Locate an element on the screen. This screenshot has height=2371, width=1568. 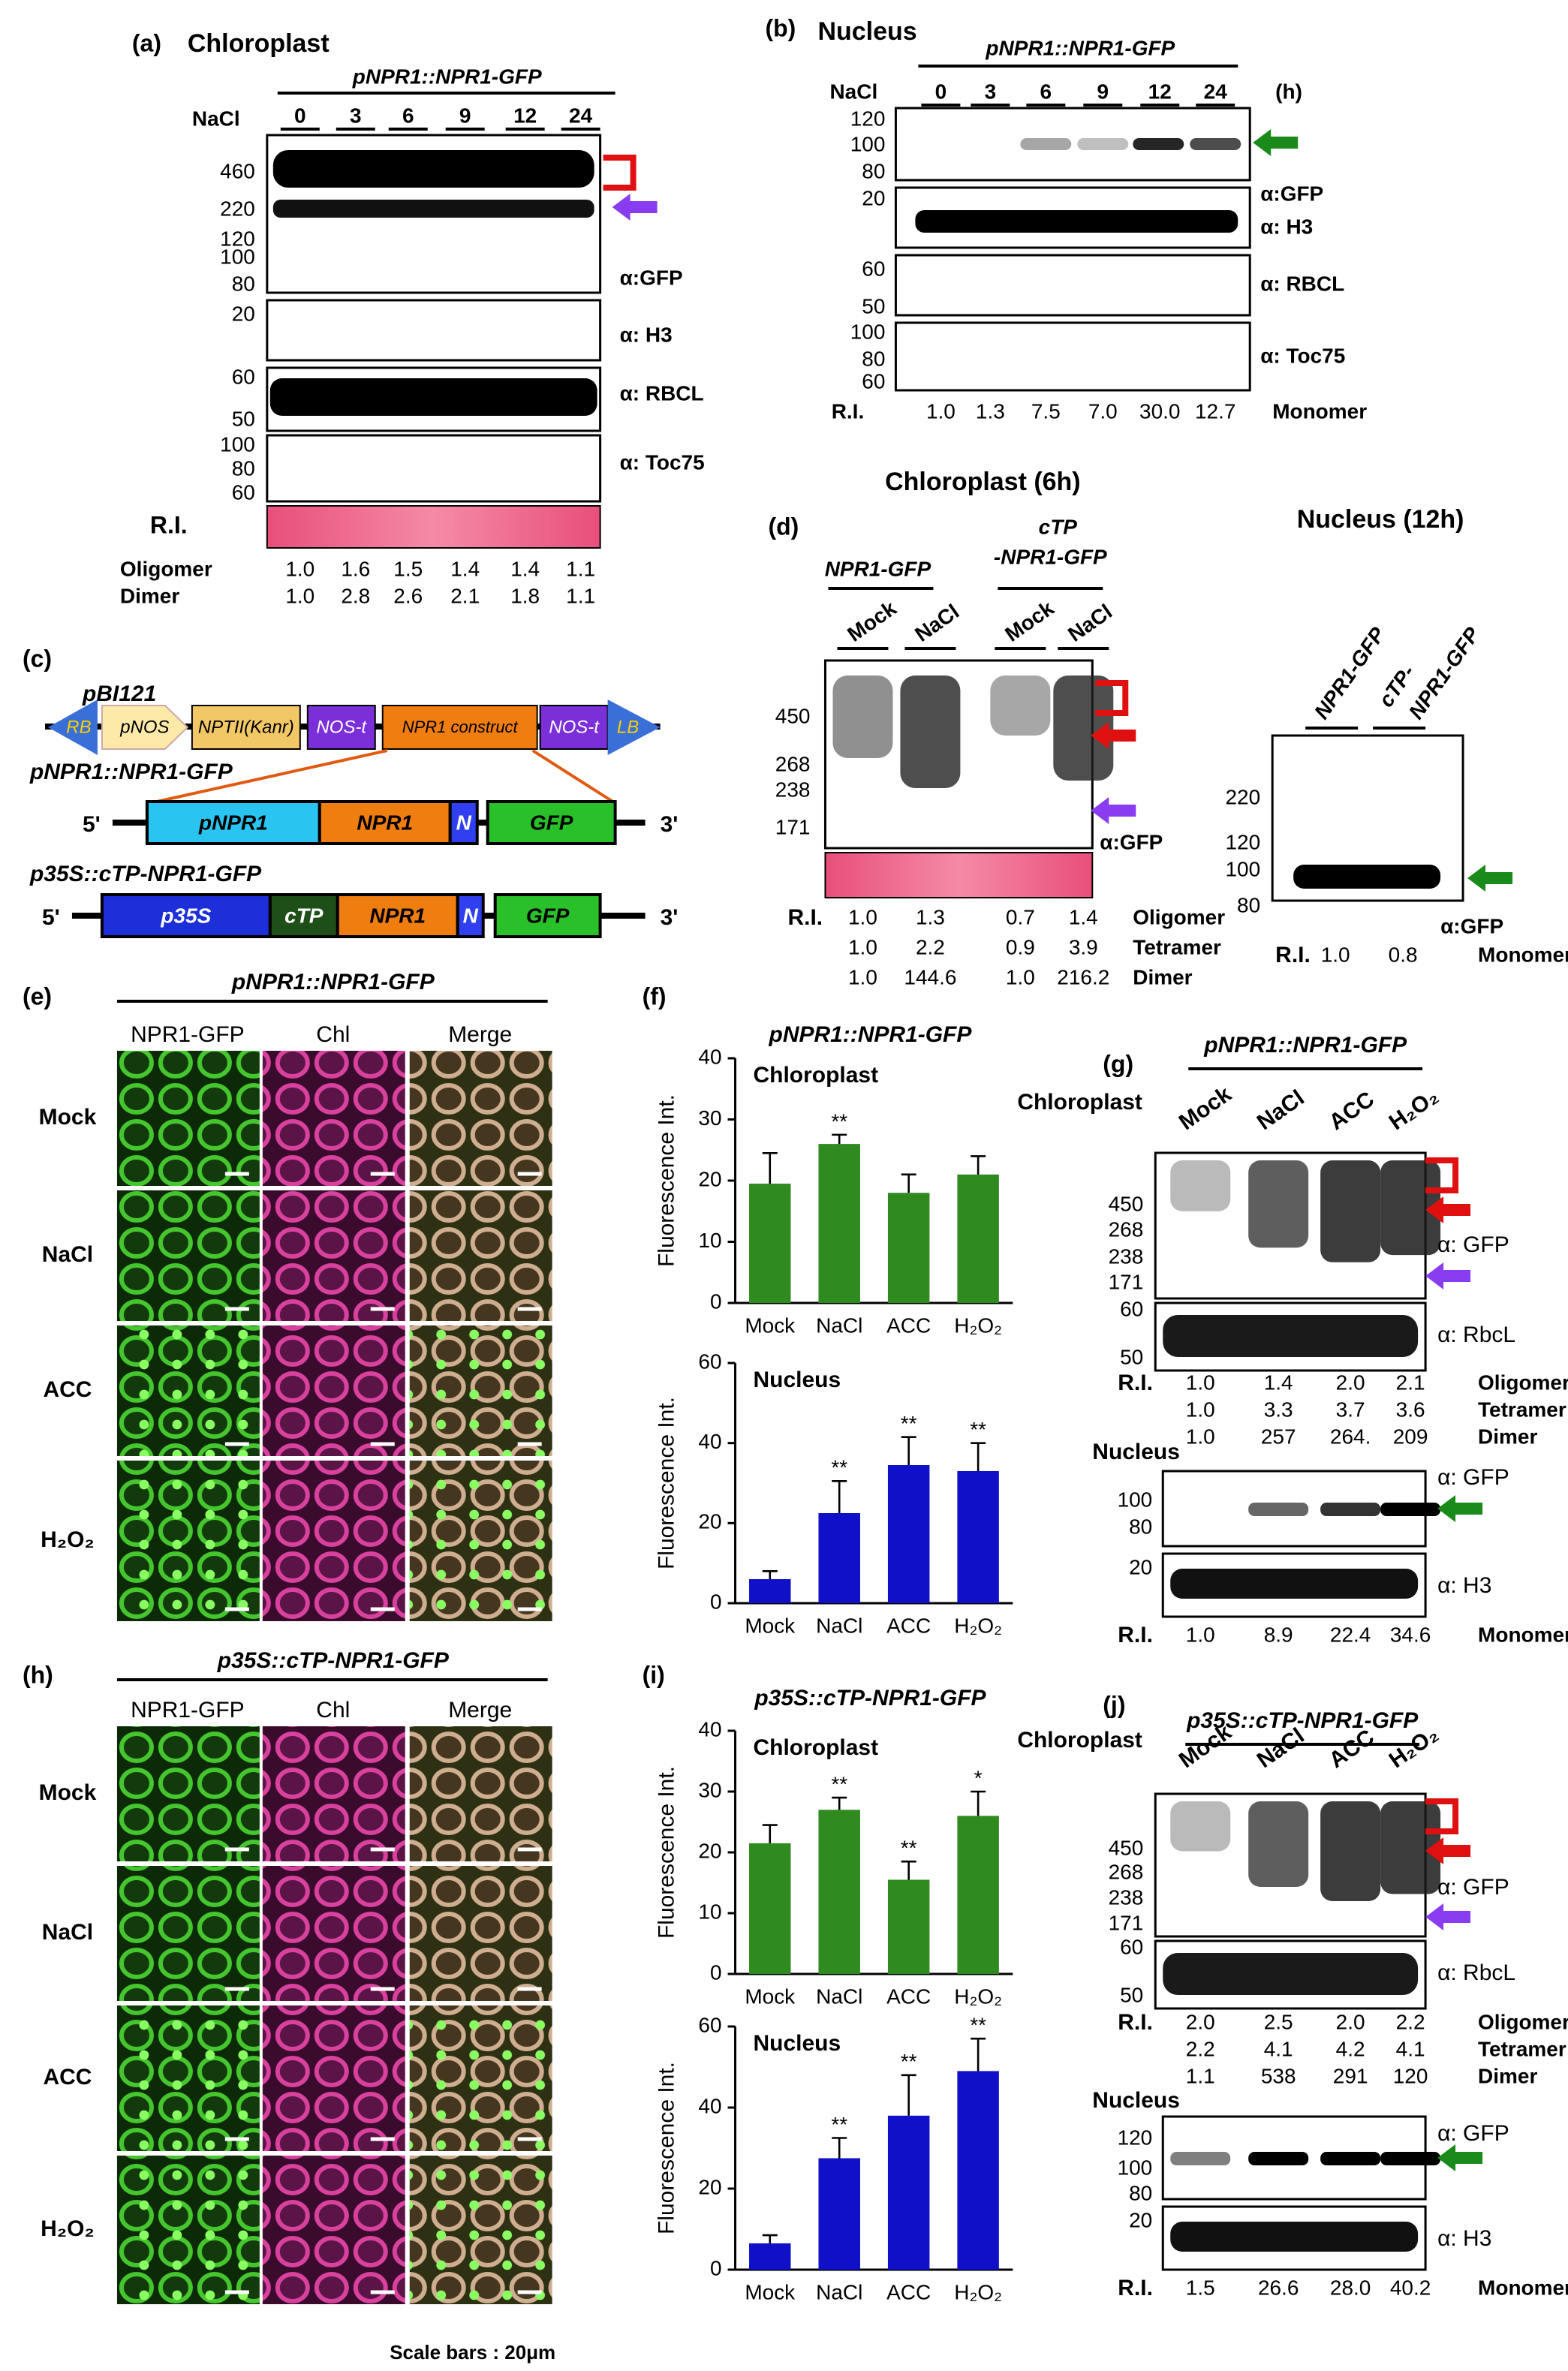
ri-value: 144.6 is located at coordinates (930, 976).